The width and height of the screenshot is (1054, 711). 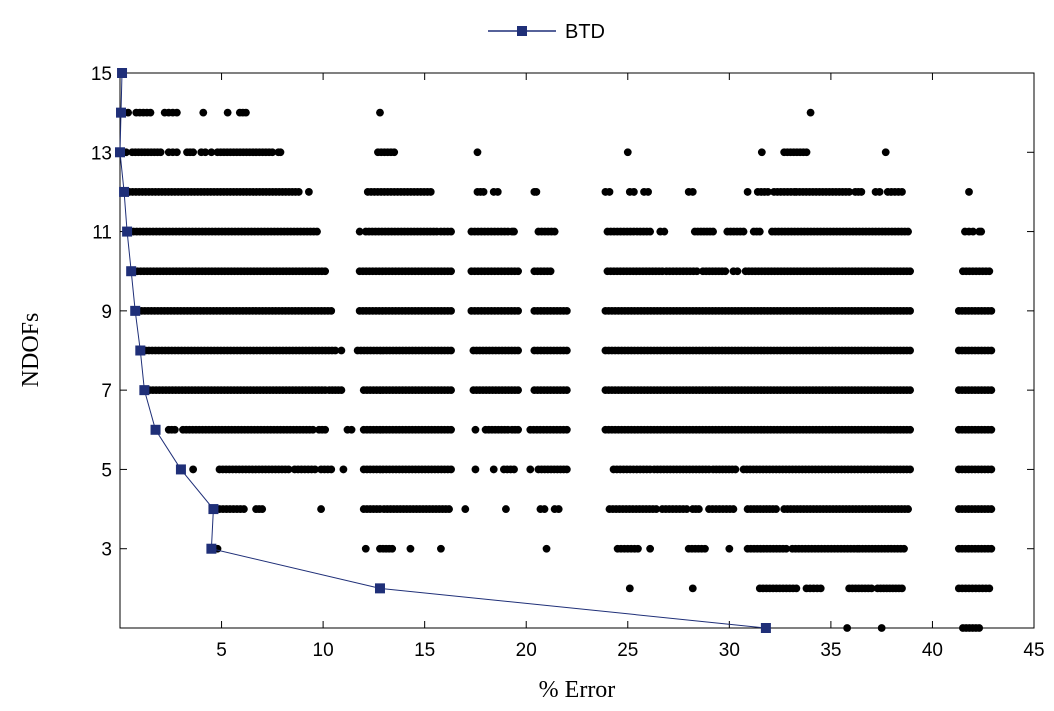 I want to click on x-axis-title: % Error, so click(x=577, y=690).